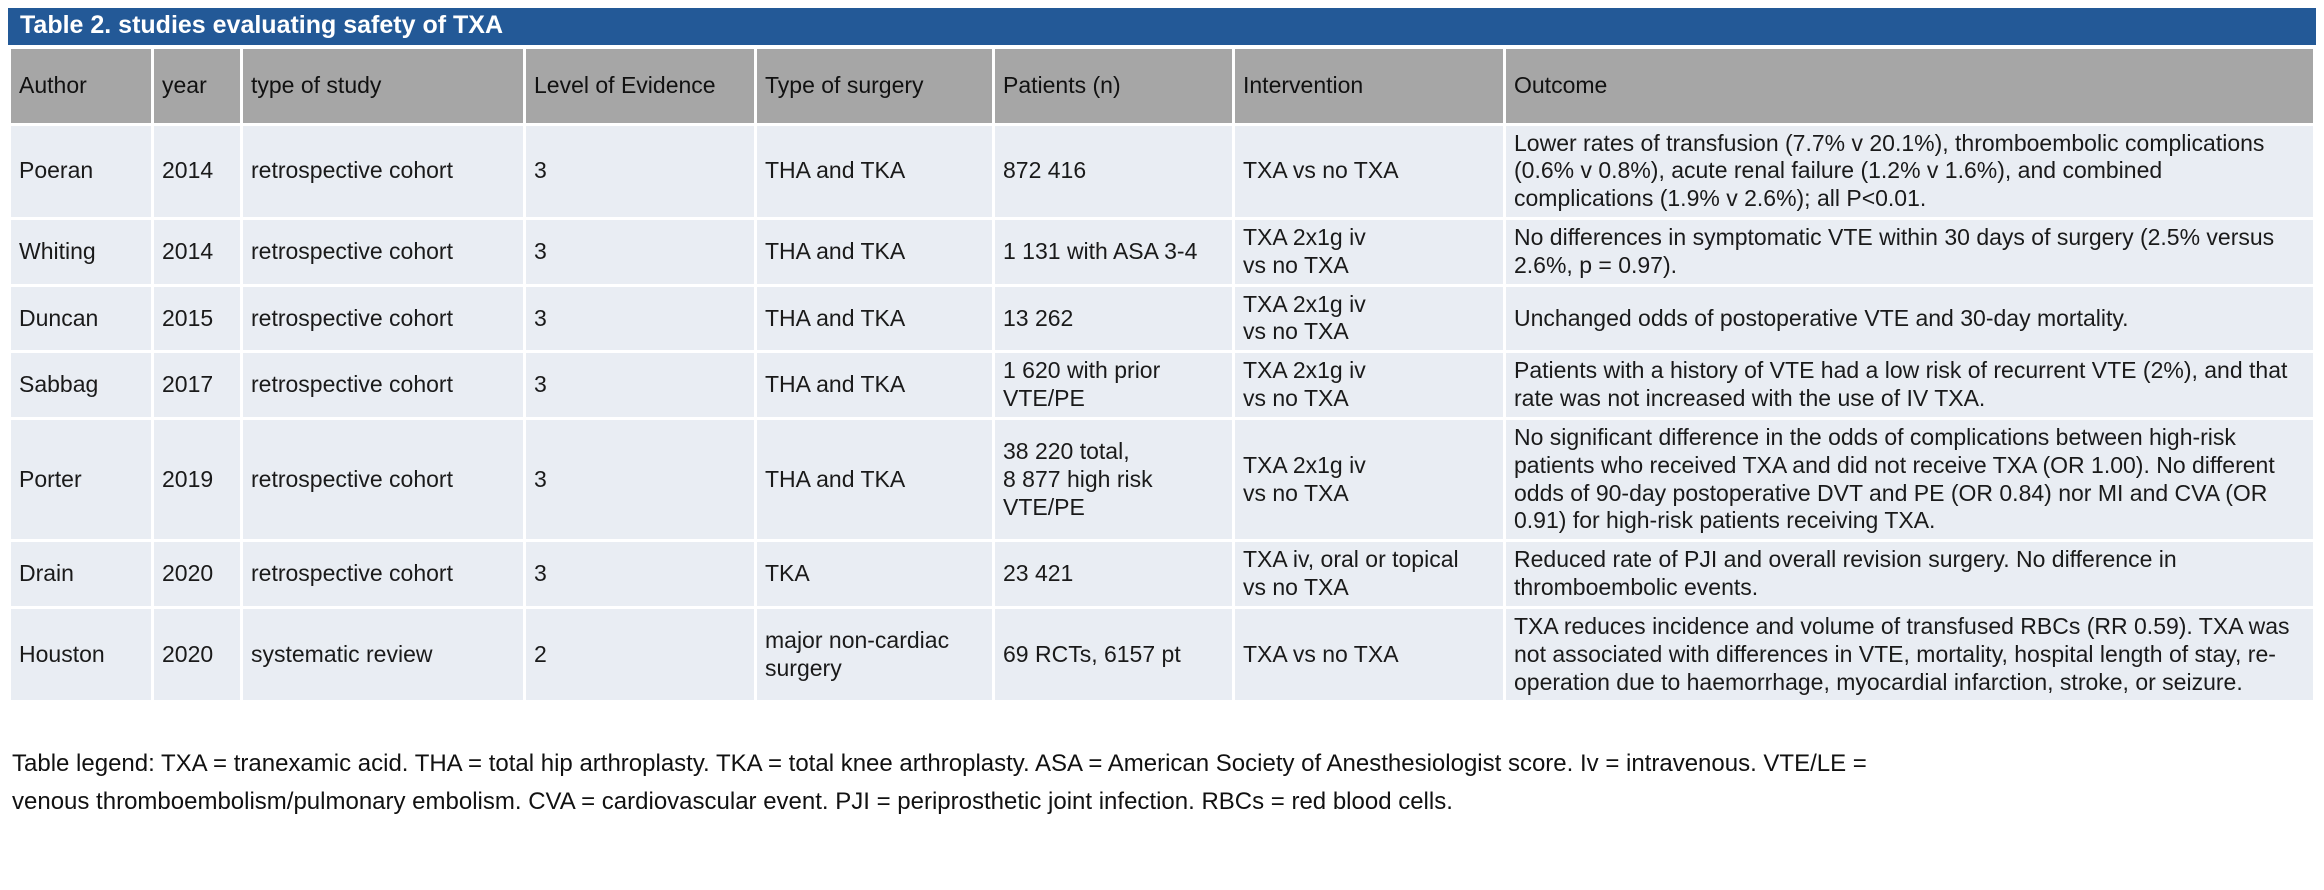 This screenshot has width=2324, height=890. Describe the element at coordinates (81, 574) in the screenshot. I see `cell-author: Drain` at that location.